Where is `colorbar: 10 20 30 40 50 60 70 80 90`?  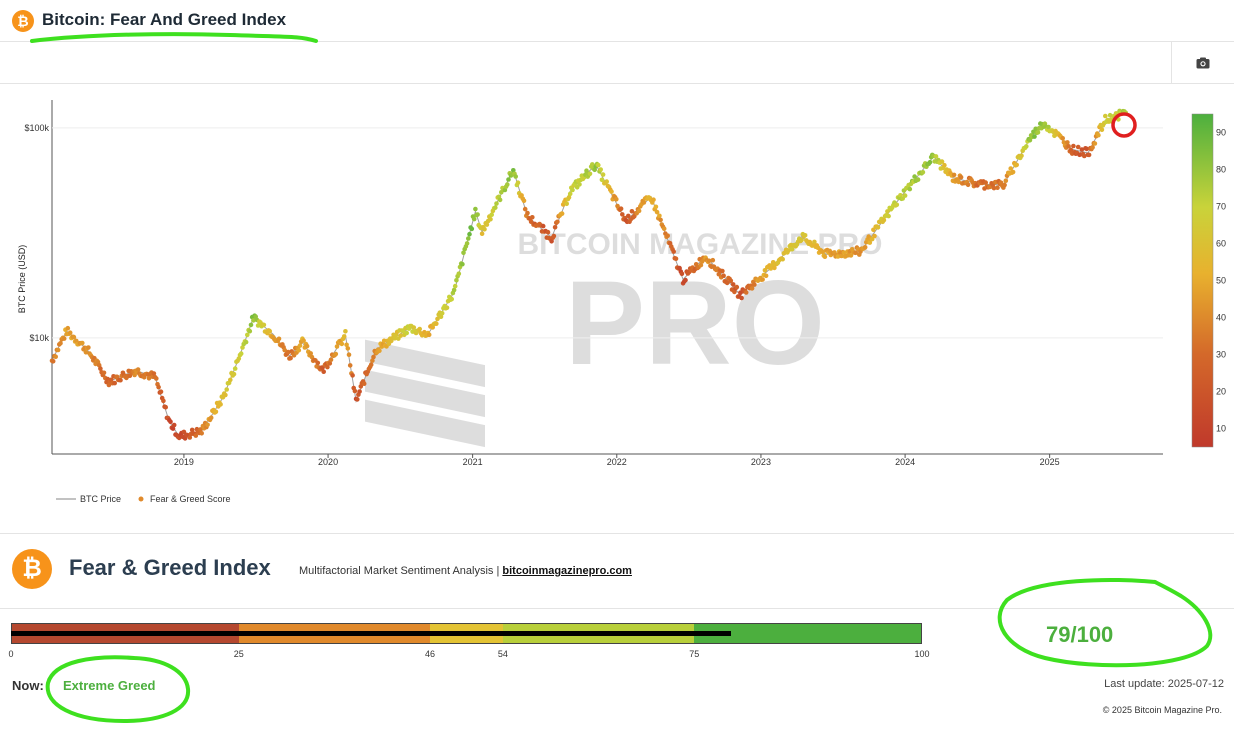 colorbar: 10 20 30 40 50 60 70 80 90 is located at coordinates (1208, 280).